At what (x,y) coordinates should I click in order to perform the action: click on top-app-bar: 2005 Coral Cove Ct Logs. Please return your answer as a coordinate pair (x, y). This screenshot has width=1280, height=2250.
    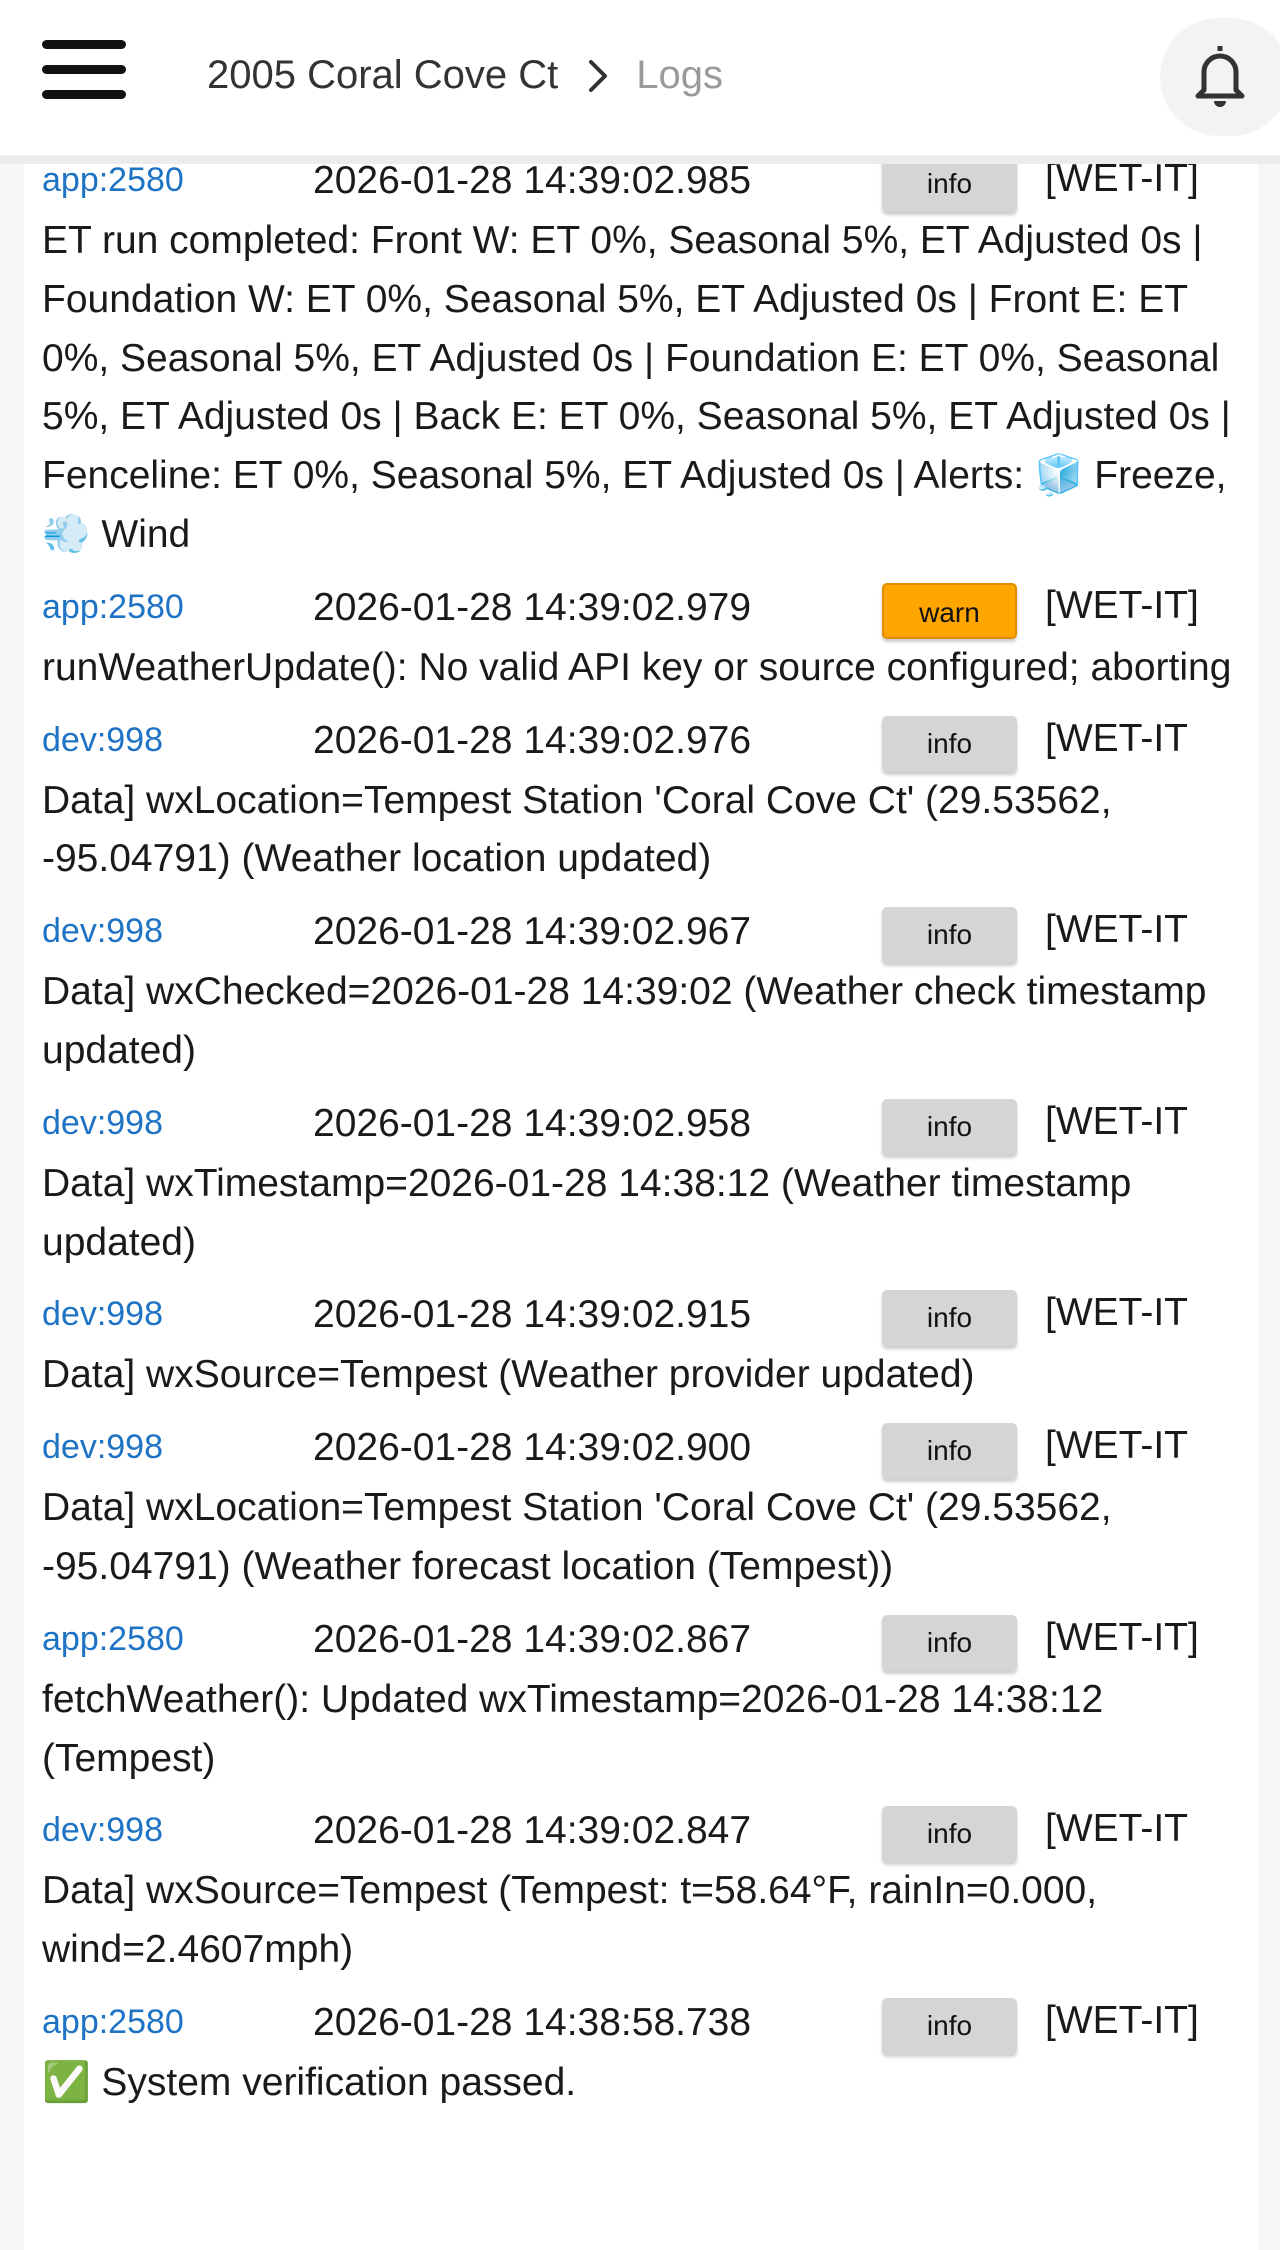
    Looking at the image, I should click on (640, 82).